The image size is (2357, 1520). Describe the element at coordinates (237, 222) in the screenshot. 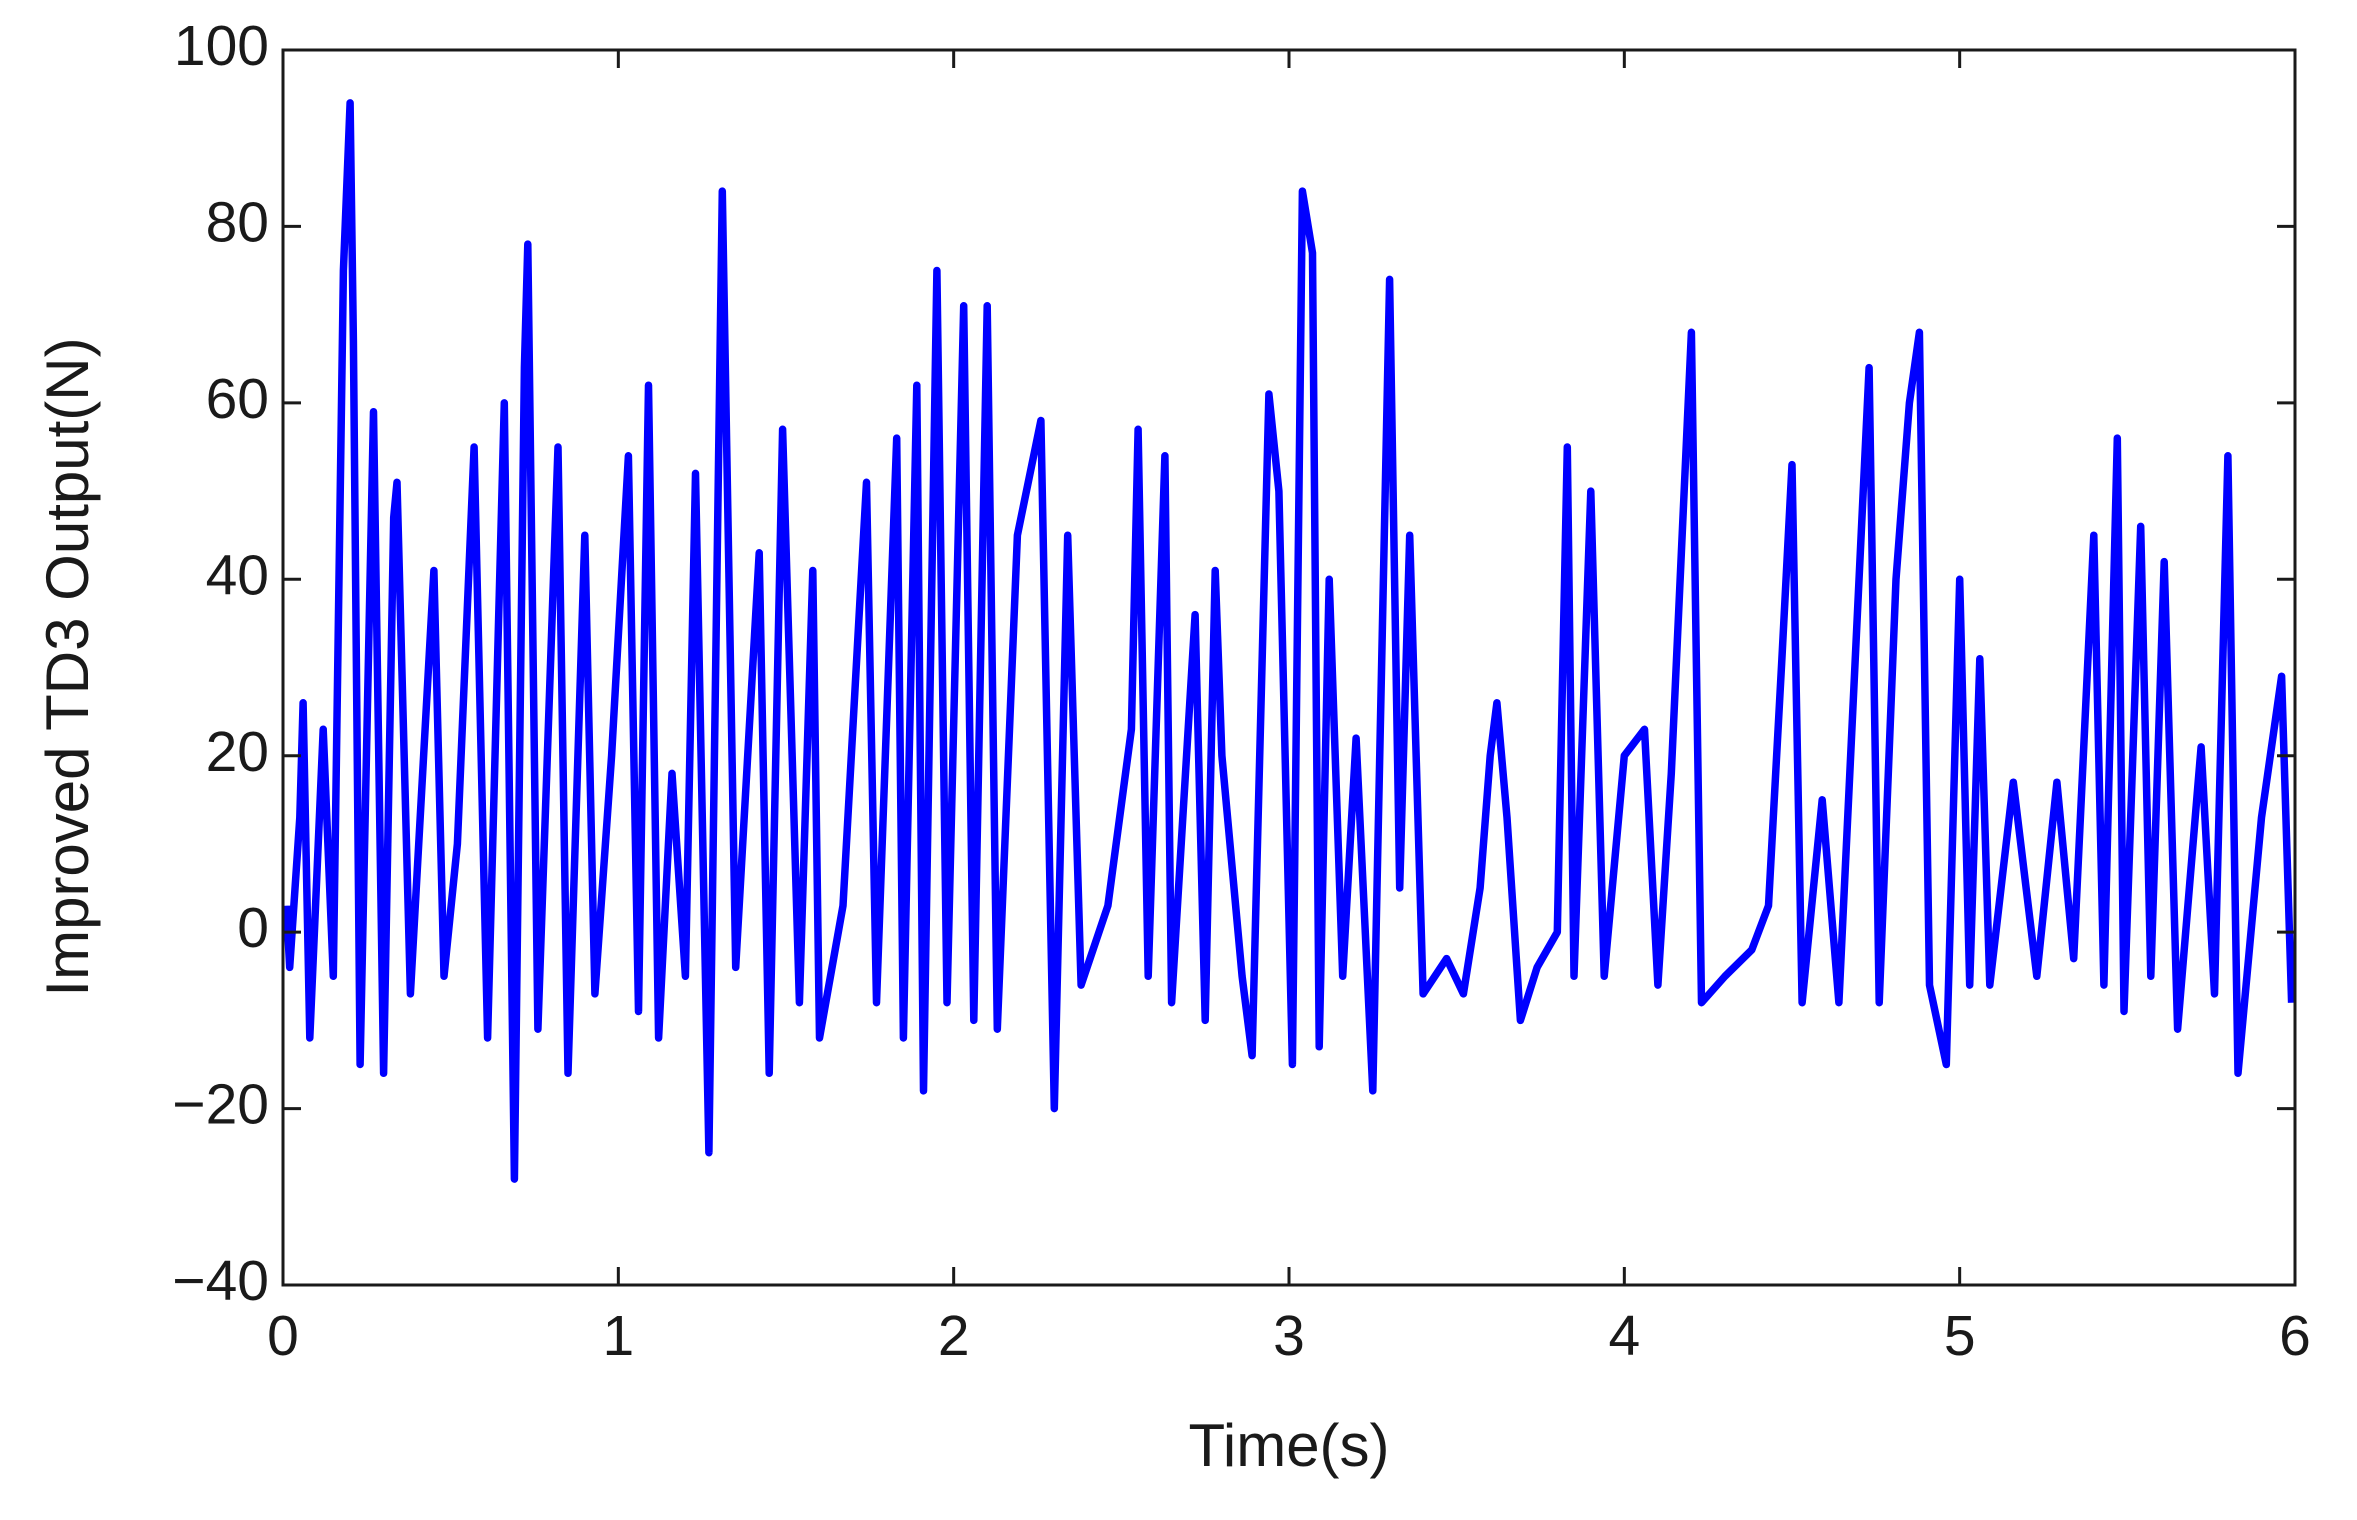

I see `y-tick-label: 80` at that location.